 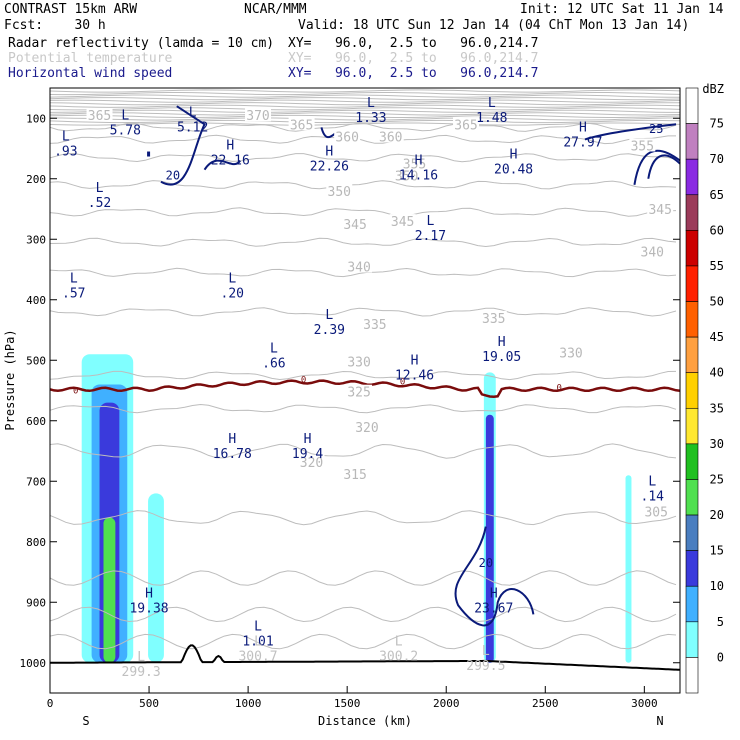 I want to click on theta-label: 340, so click(x=358, y=267).